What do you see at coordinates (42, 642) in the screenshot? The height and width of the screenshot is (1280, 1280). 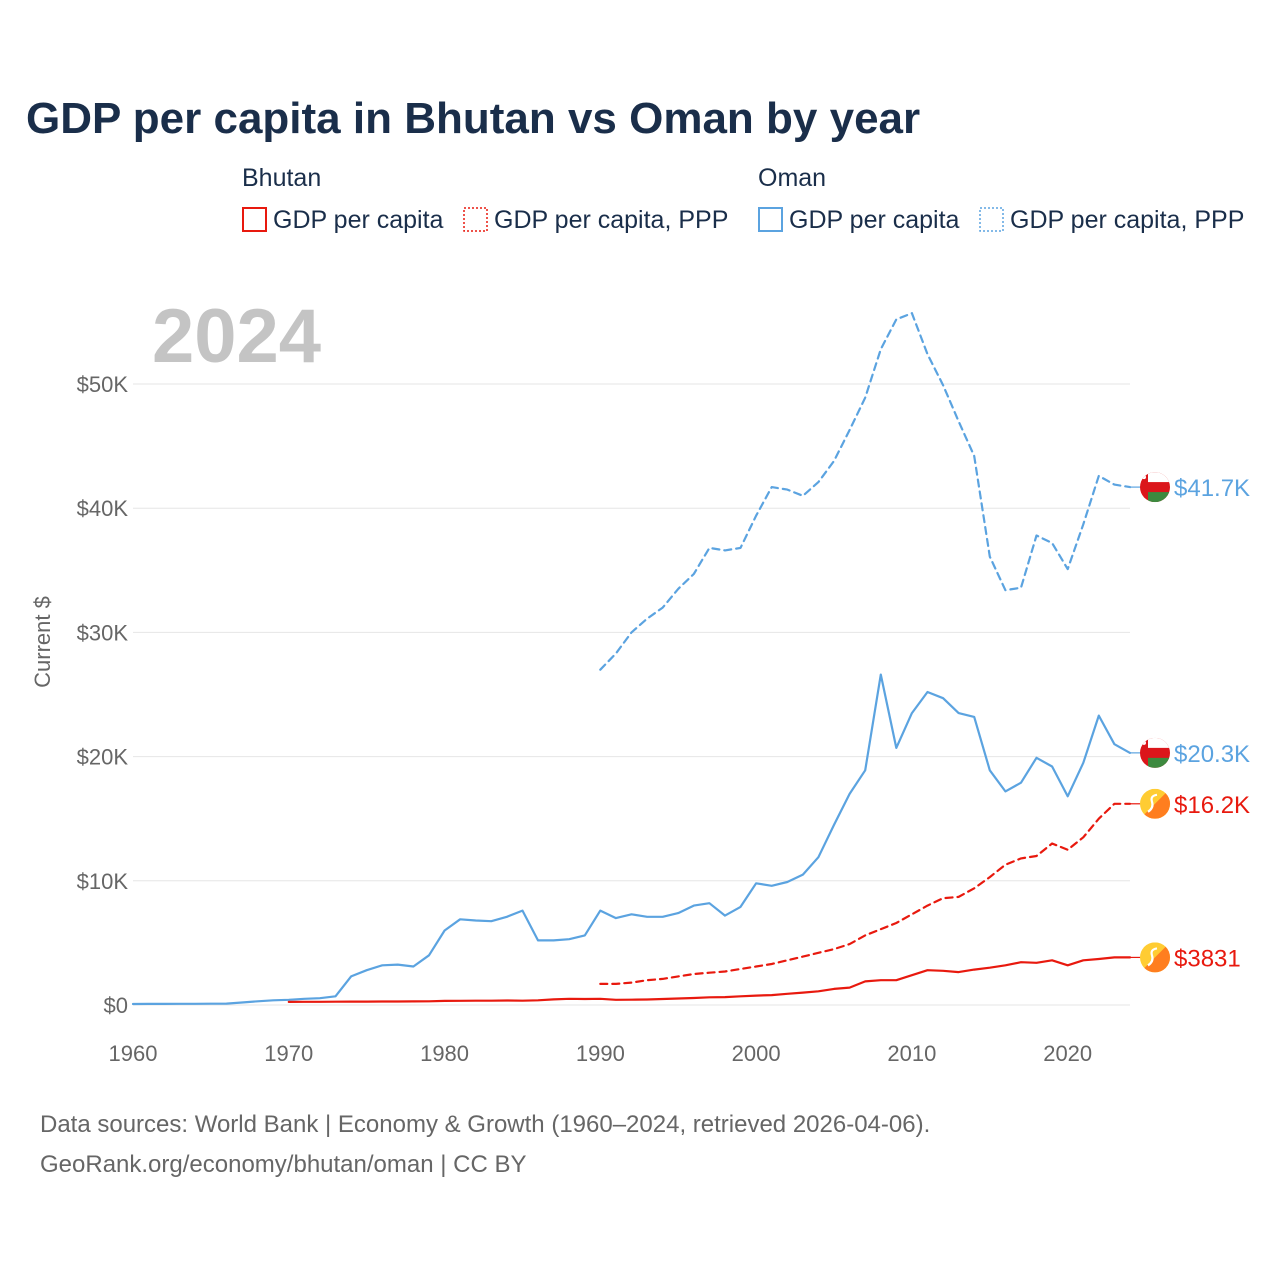 I see `y-axis-label: Current $` at bounding box center [42, 642].